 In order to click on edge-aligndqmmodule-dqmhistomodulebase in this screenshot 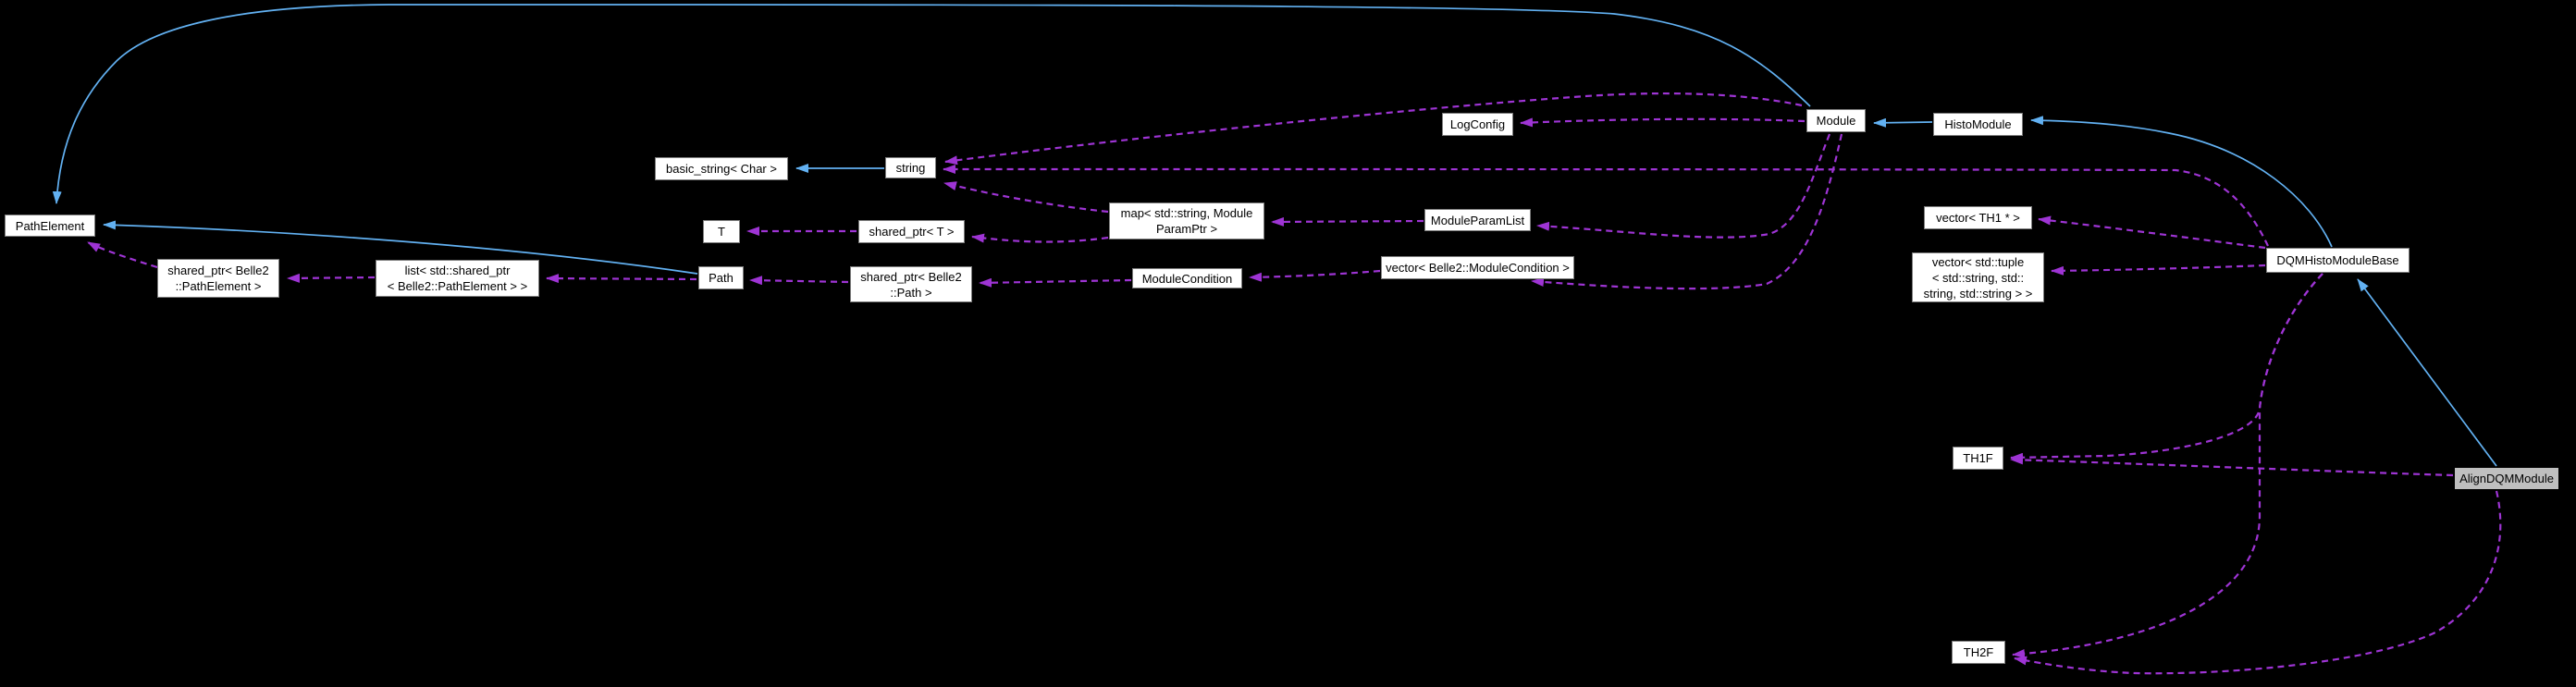, I will do `click(2427, 372)`.